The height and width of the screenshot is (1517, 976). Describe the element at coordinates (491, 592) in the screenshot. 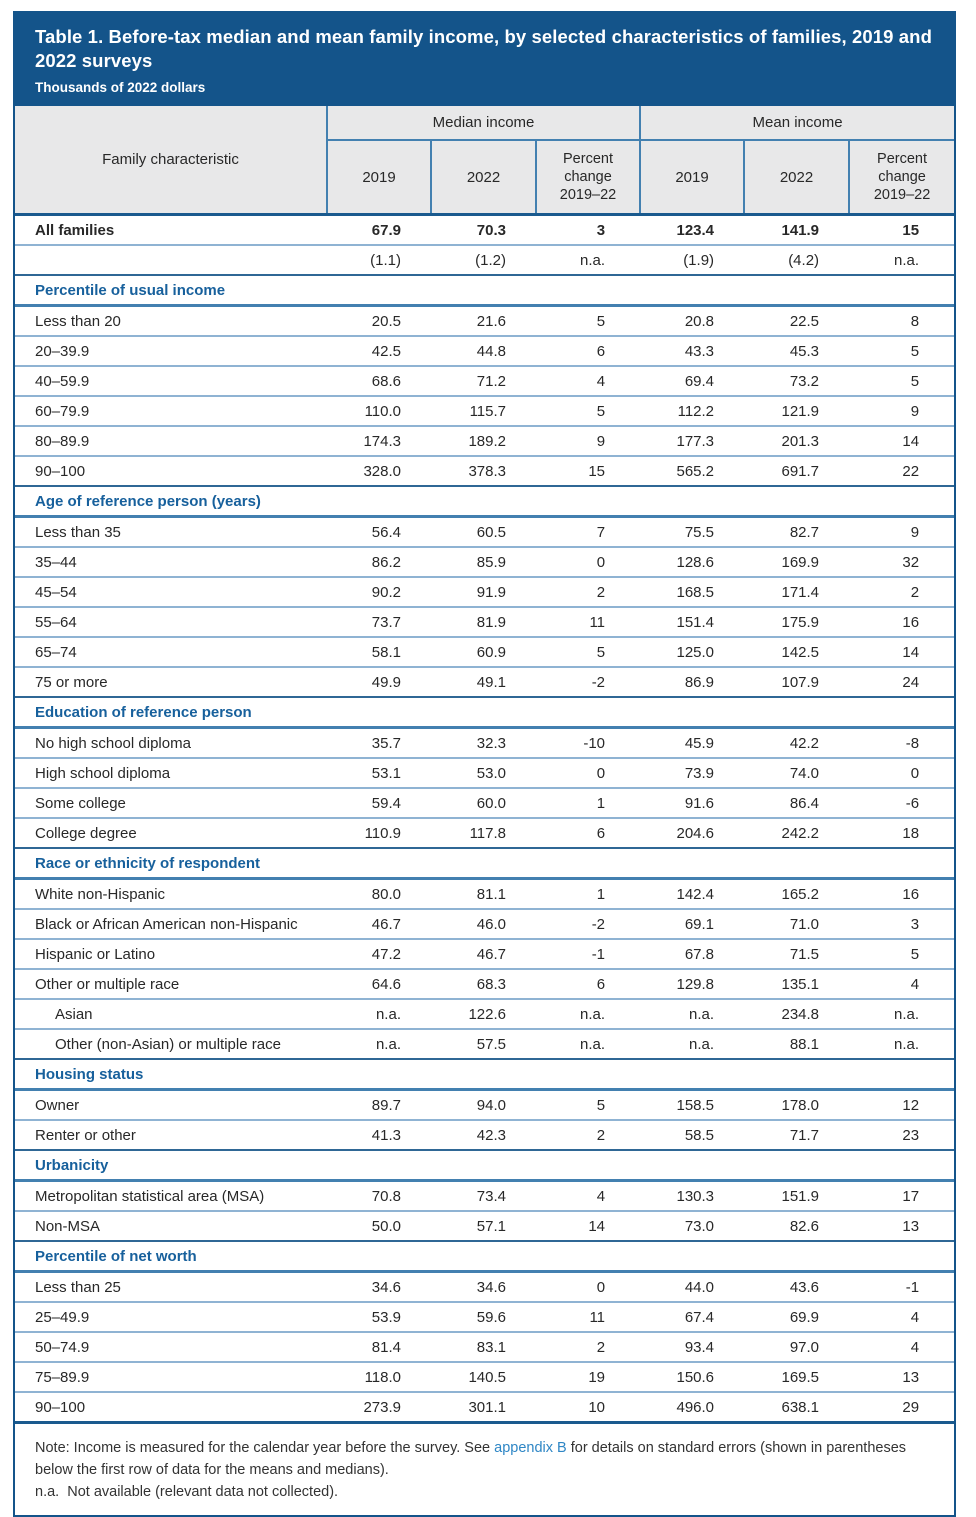

I see `cell-value: 91.9` at that location.